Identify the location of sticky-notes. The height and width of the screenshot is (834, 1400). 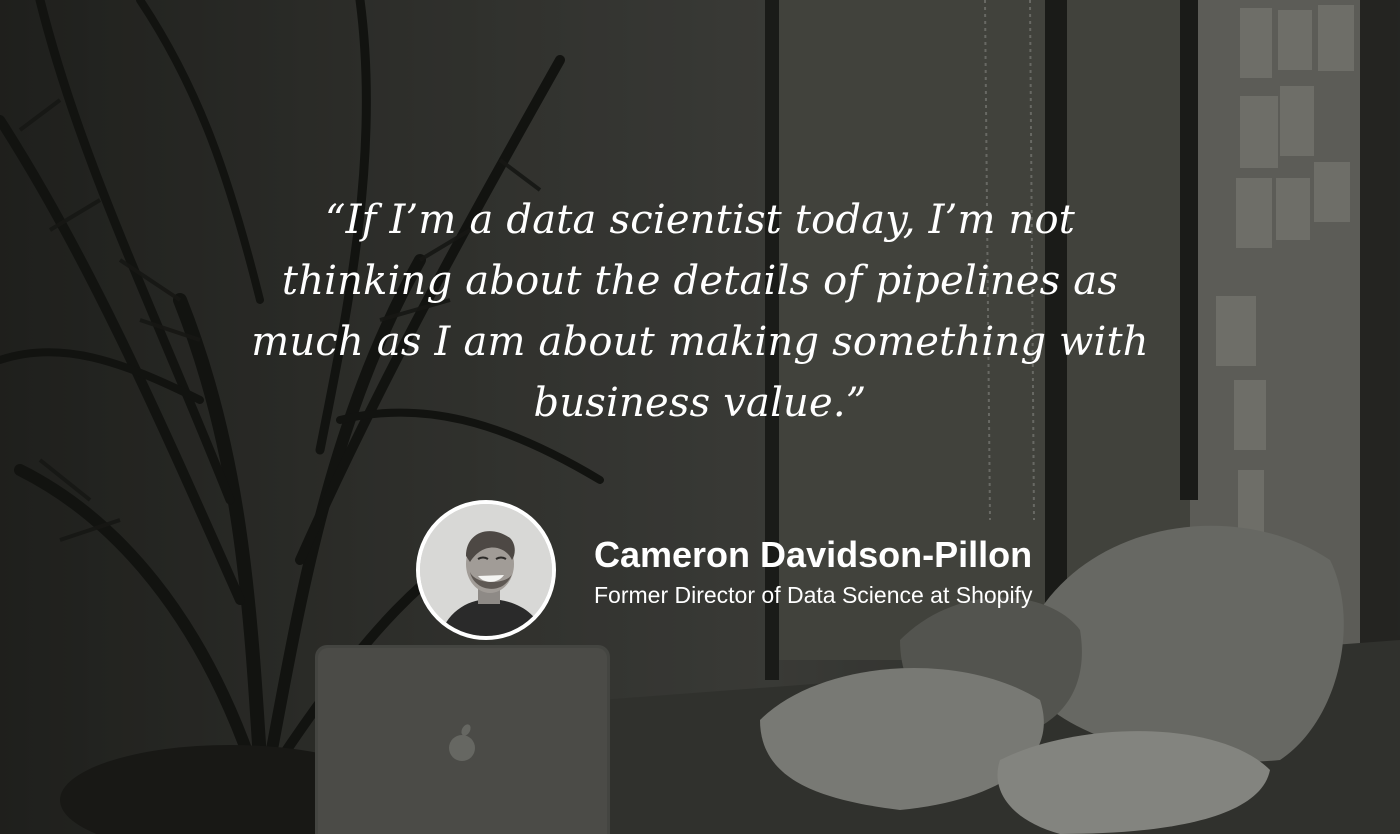
(1285, 272).